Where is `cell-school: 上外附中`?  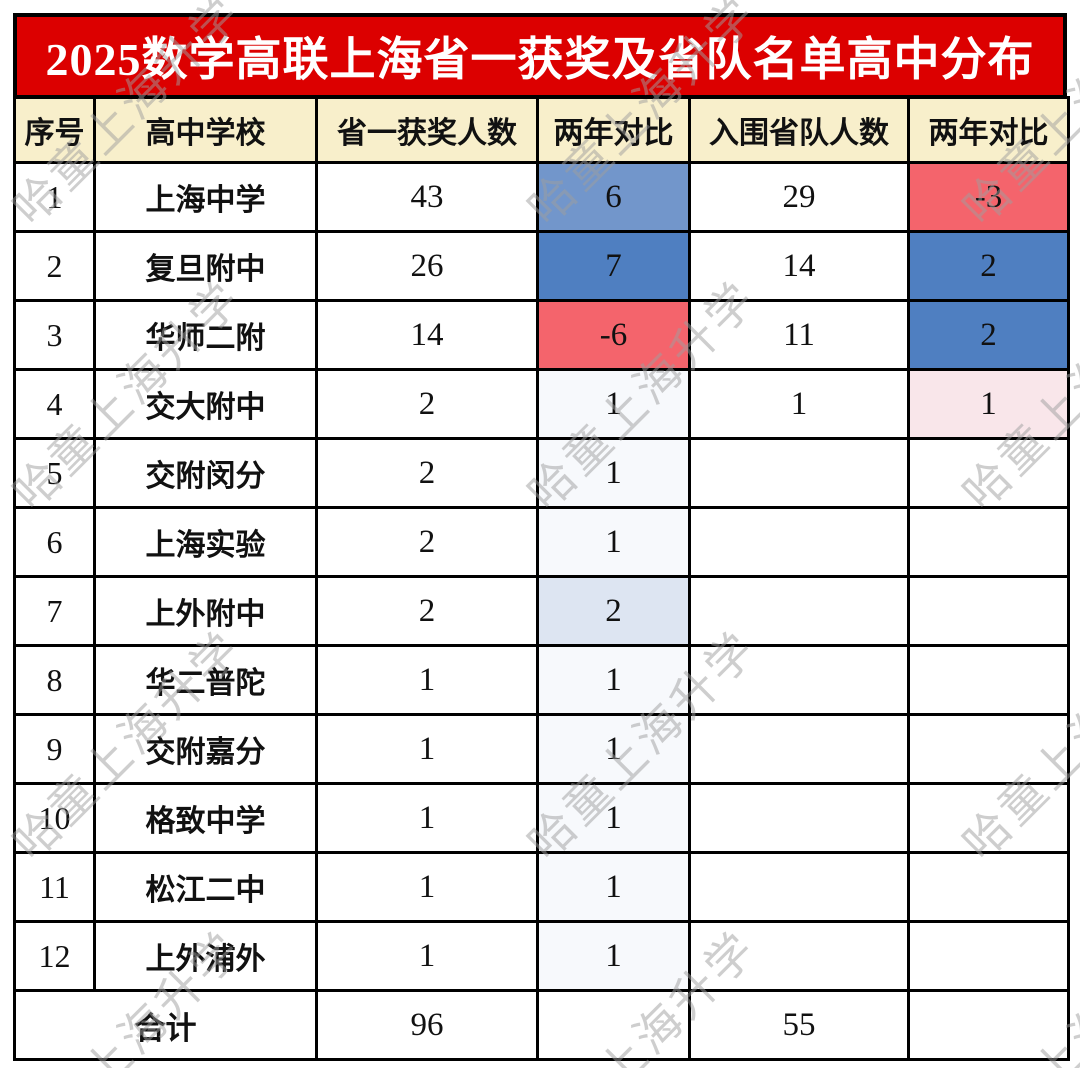 cell-school: 上外附中 is located at coordinates (205, 611).